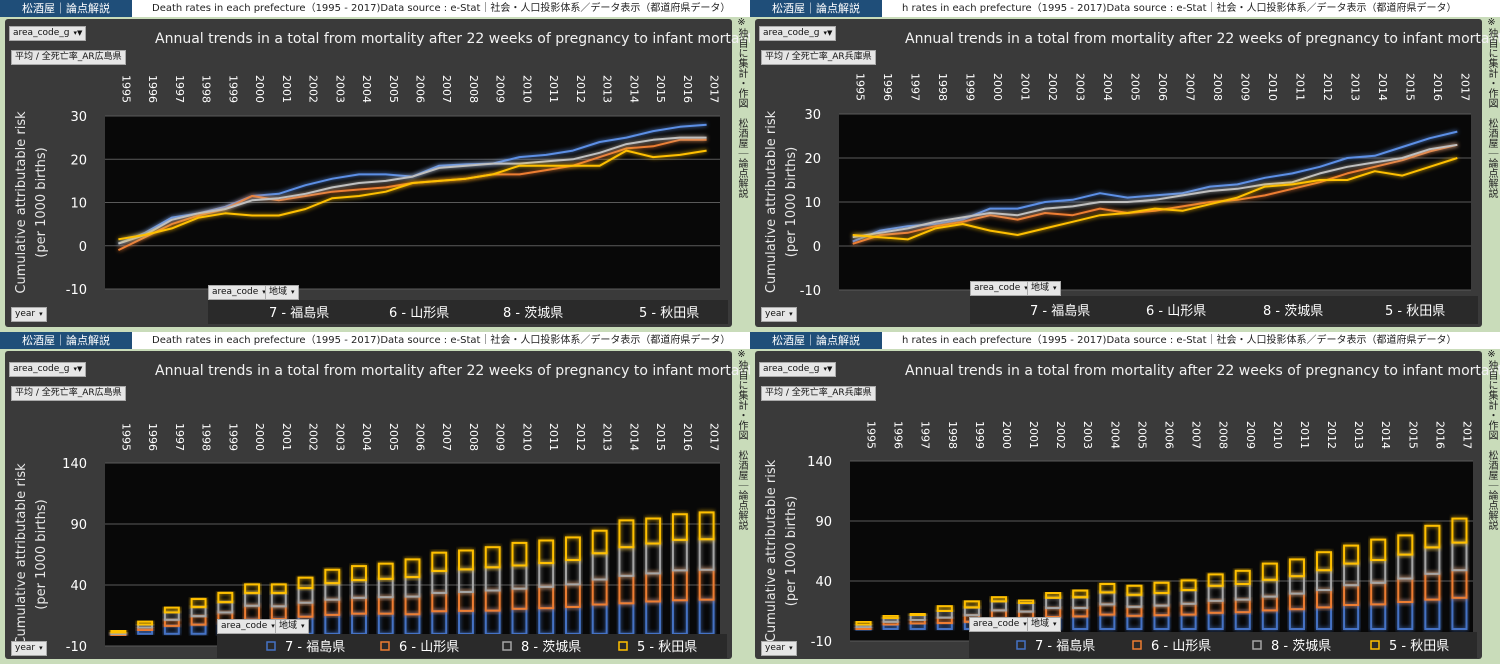 Image resolution: width=1500 pixels, height=664 pixels. I want to click on x-tick-label: 1995, so click(125, 437).